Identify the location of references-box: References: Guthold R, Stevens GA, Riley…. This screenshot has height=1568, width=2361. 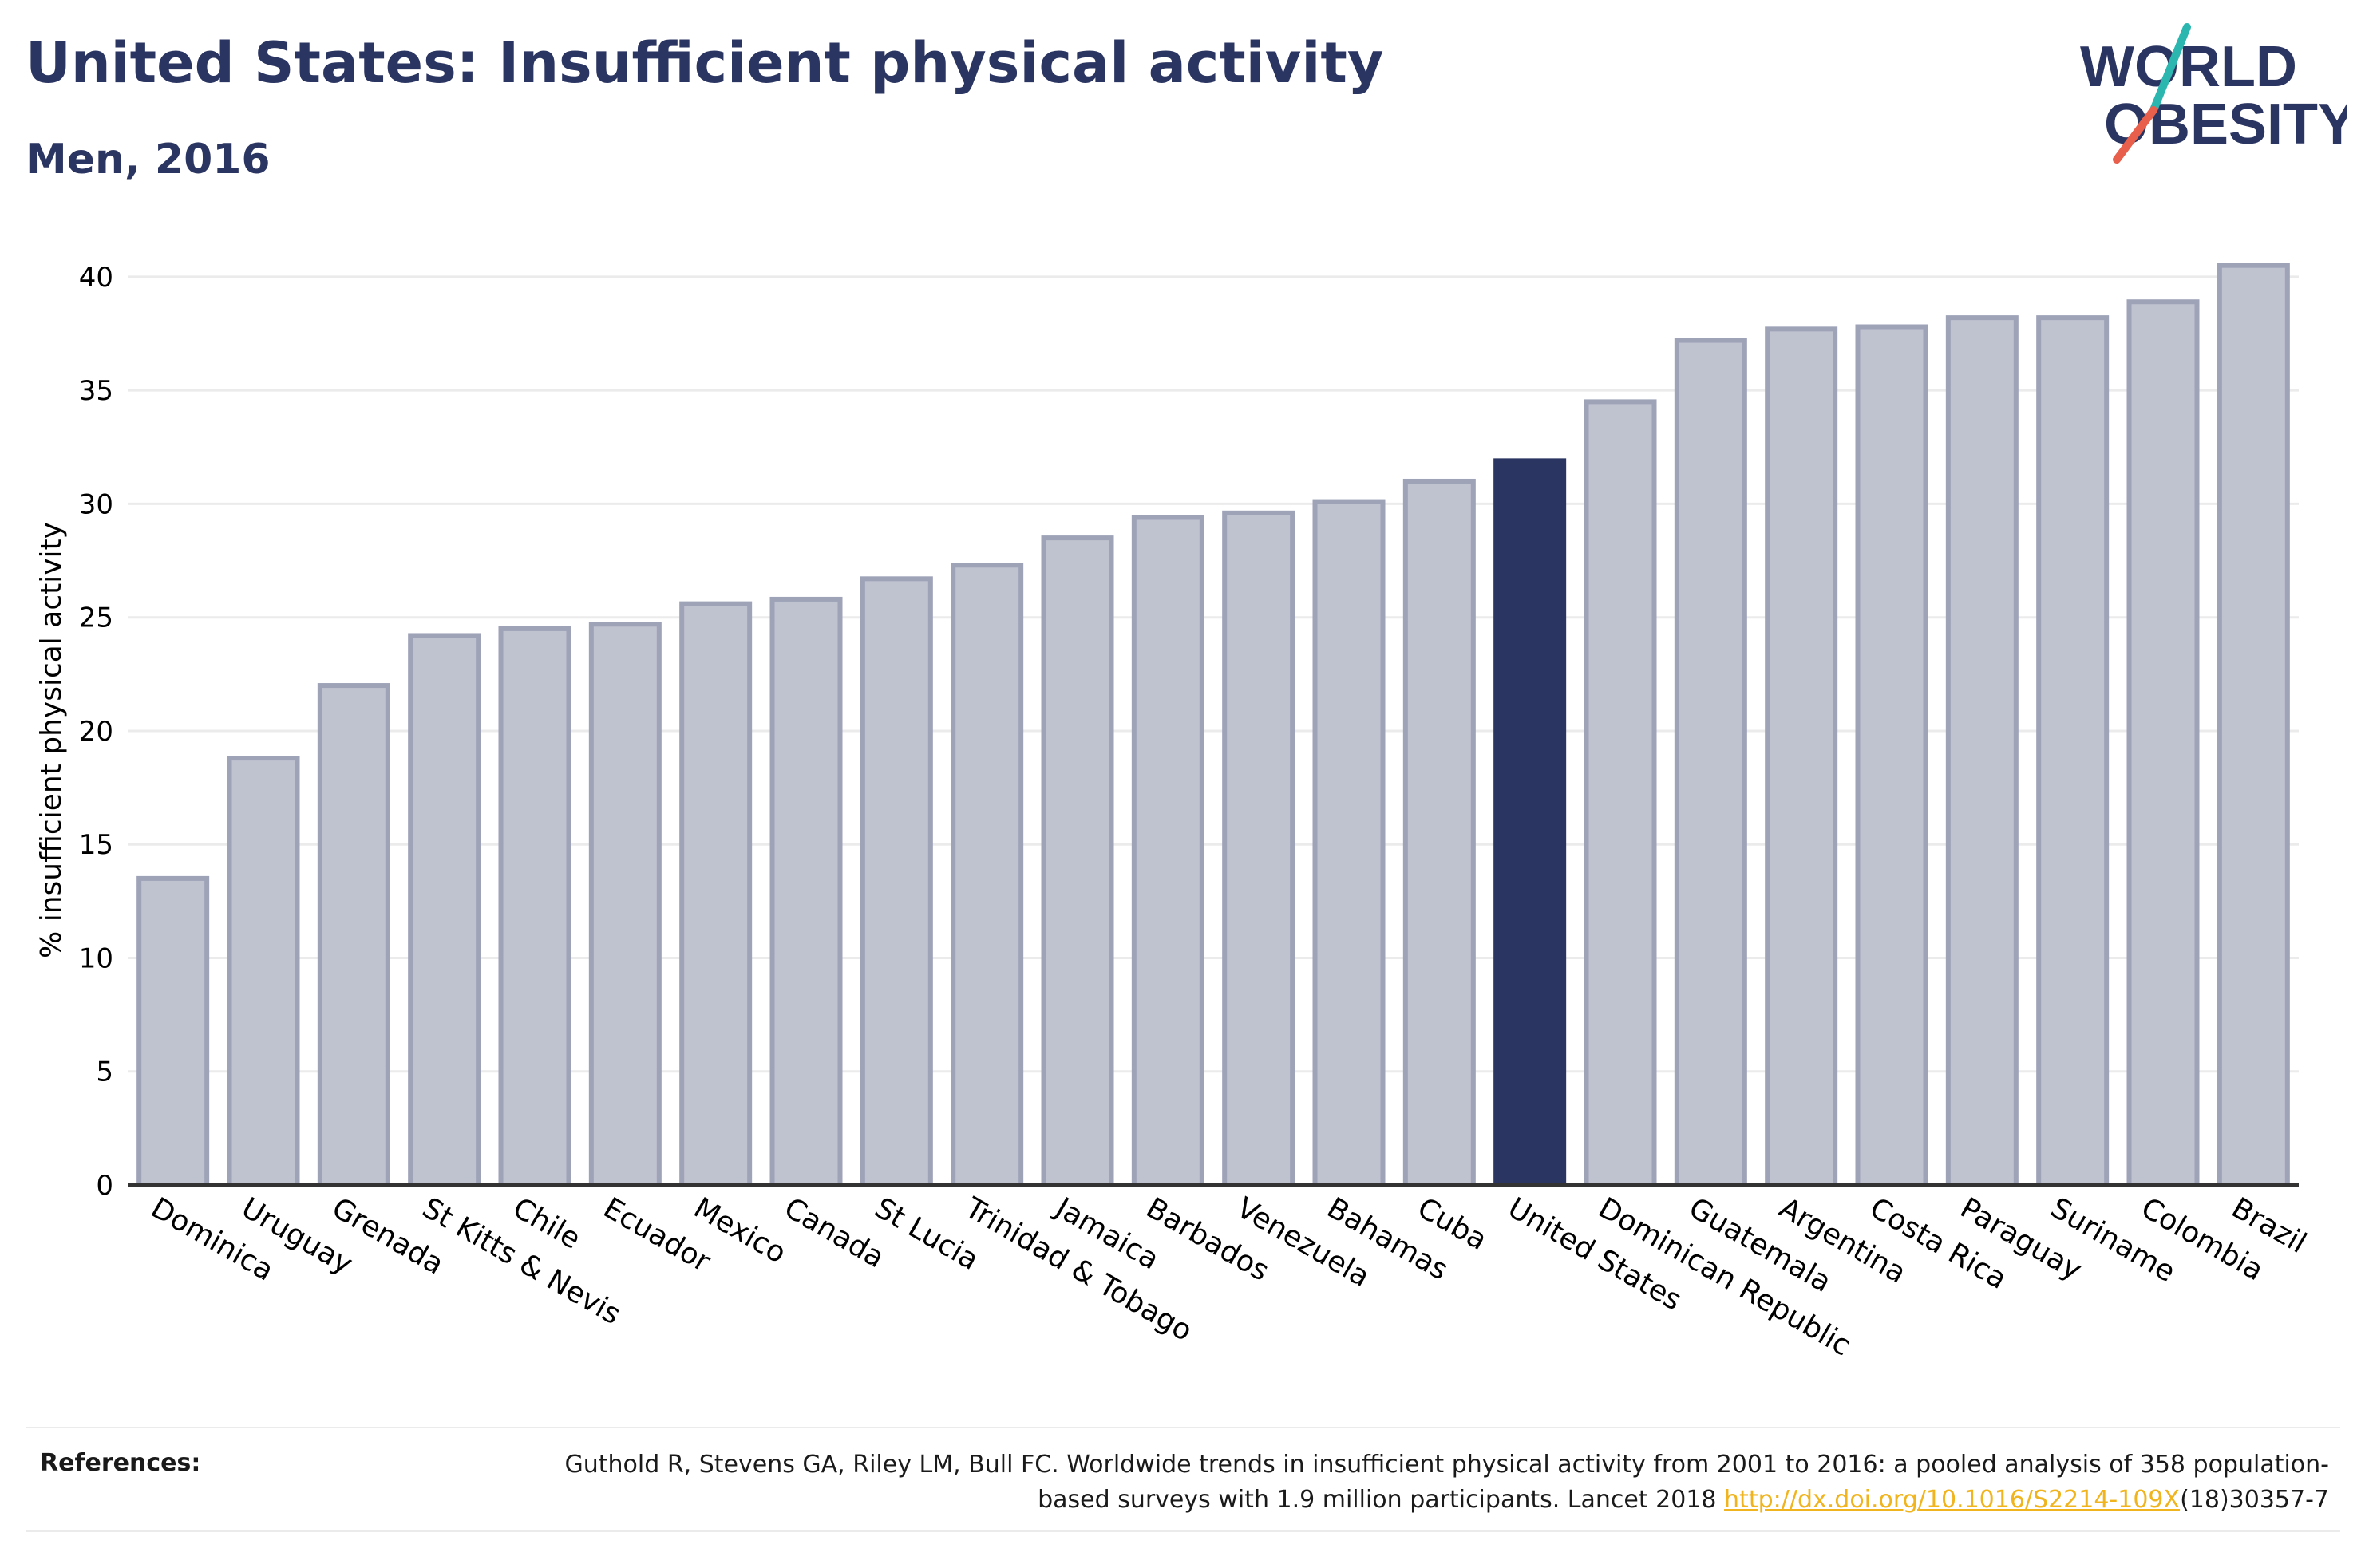
(1183, 1479).